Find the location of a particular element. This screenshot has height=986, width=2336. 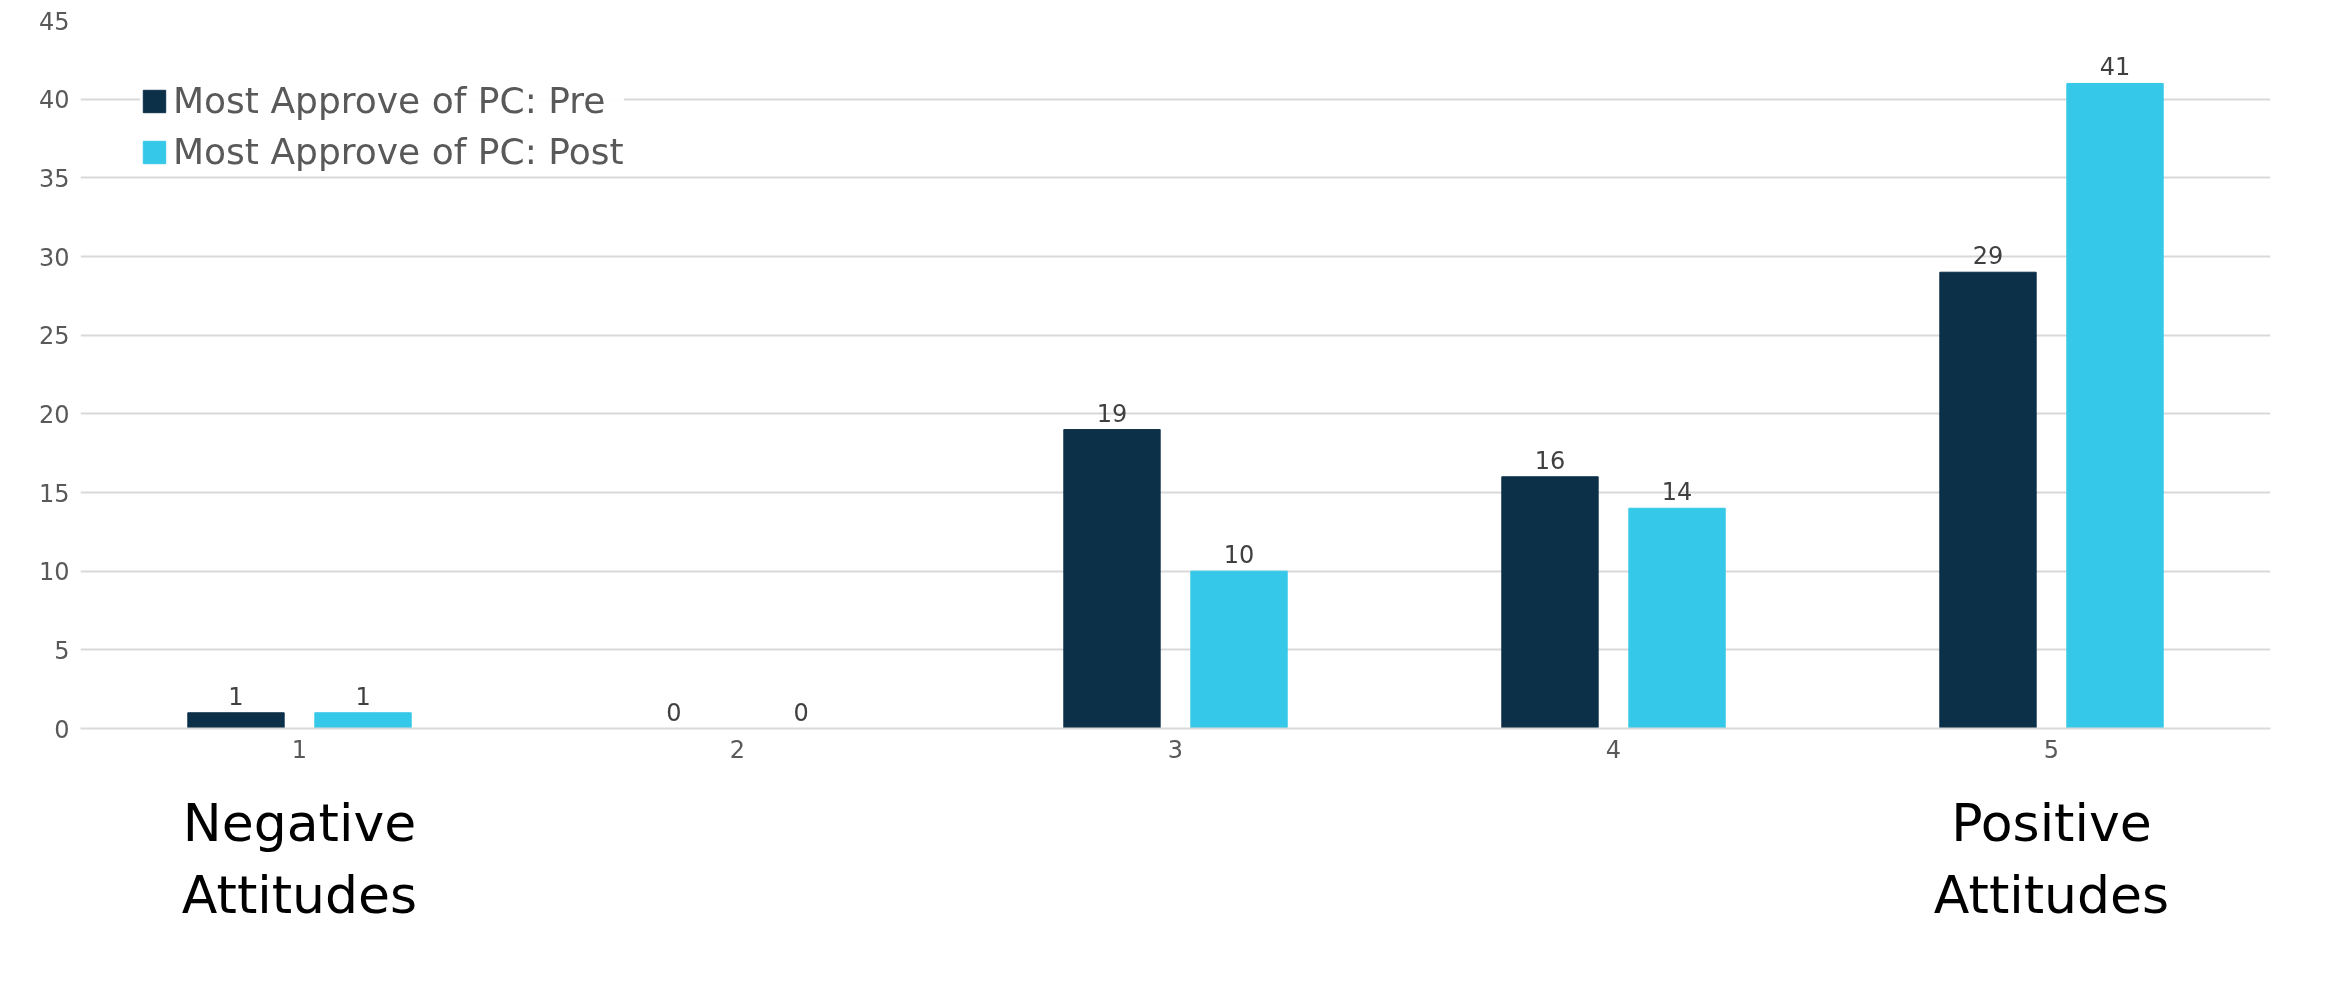

text: Positive Attitudes is located at coordinates (2051, 858).